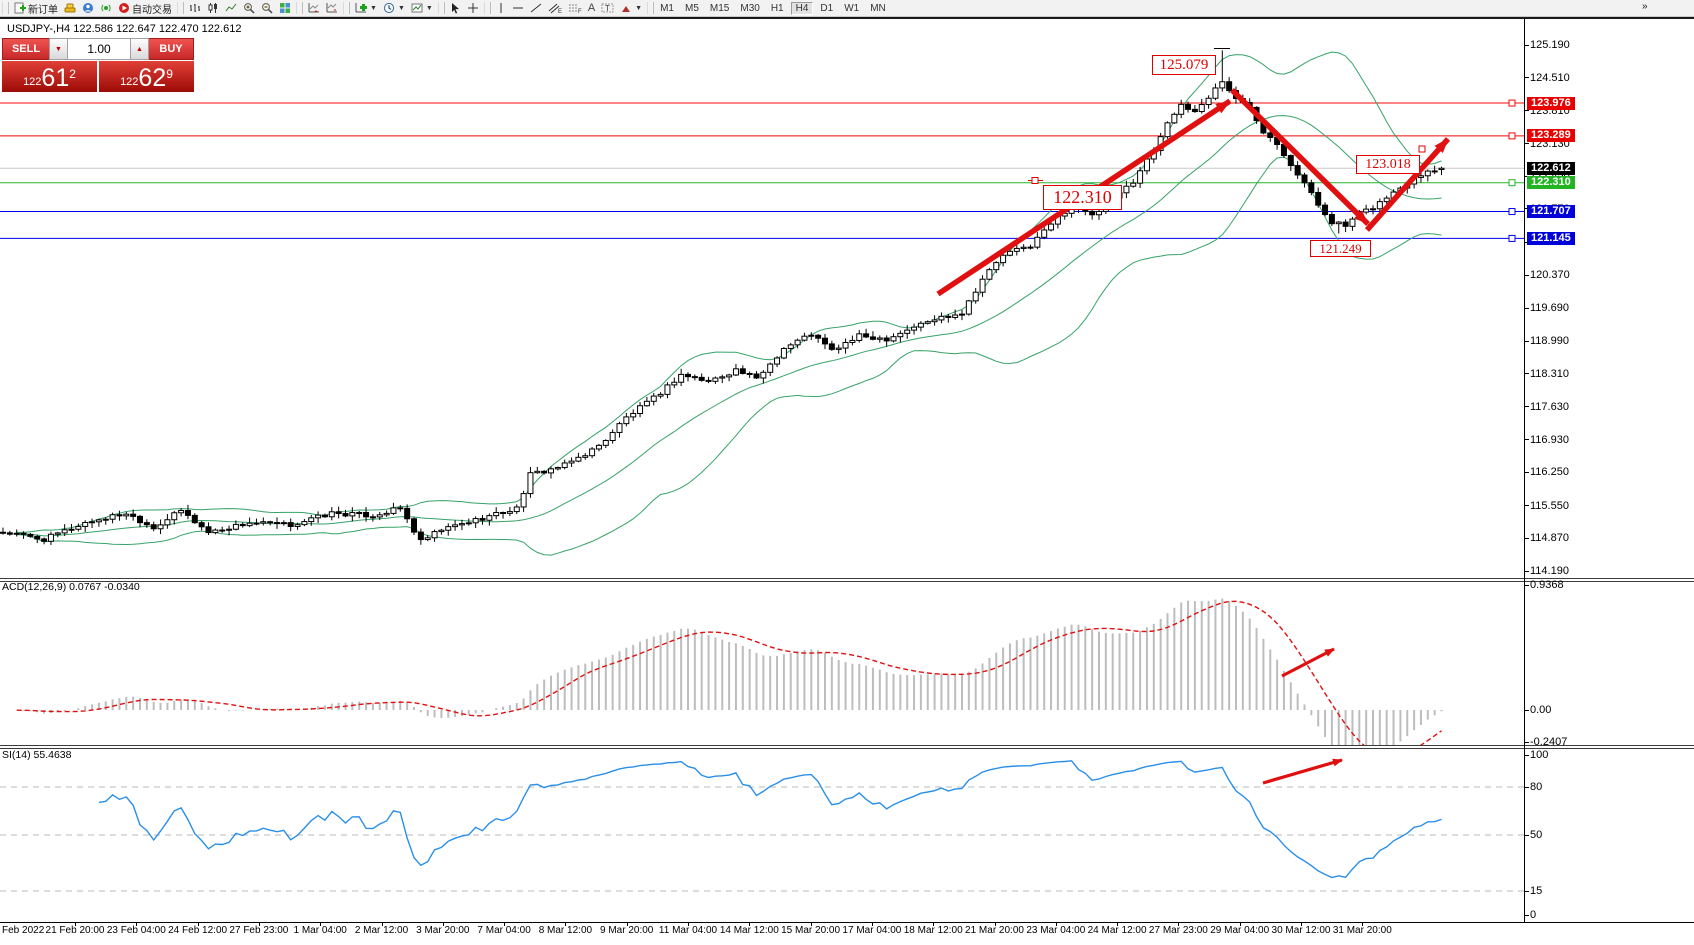 Image resolution: width=1694 pixels, height=945 pixels. I want to click on arrow-macd-up, so click(1308, 662).